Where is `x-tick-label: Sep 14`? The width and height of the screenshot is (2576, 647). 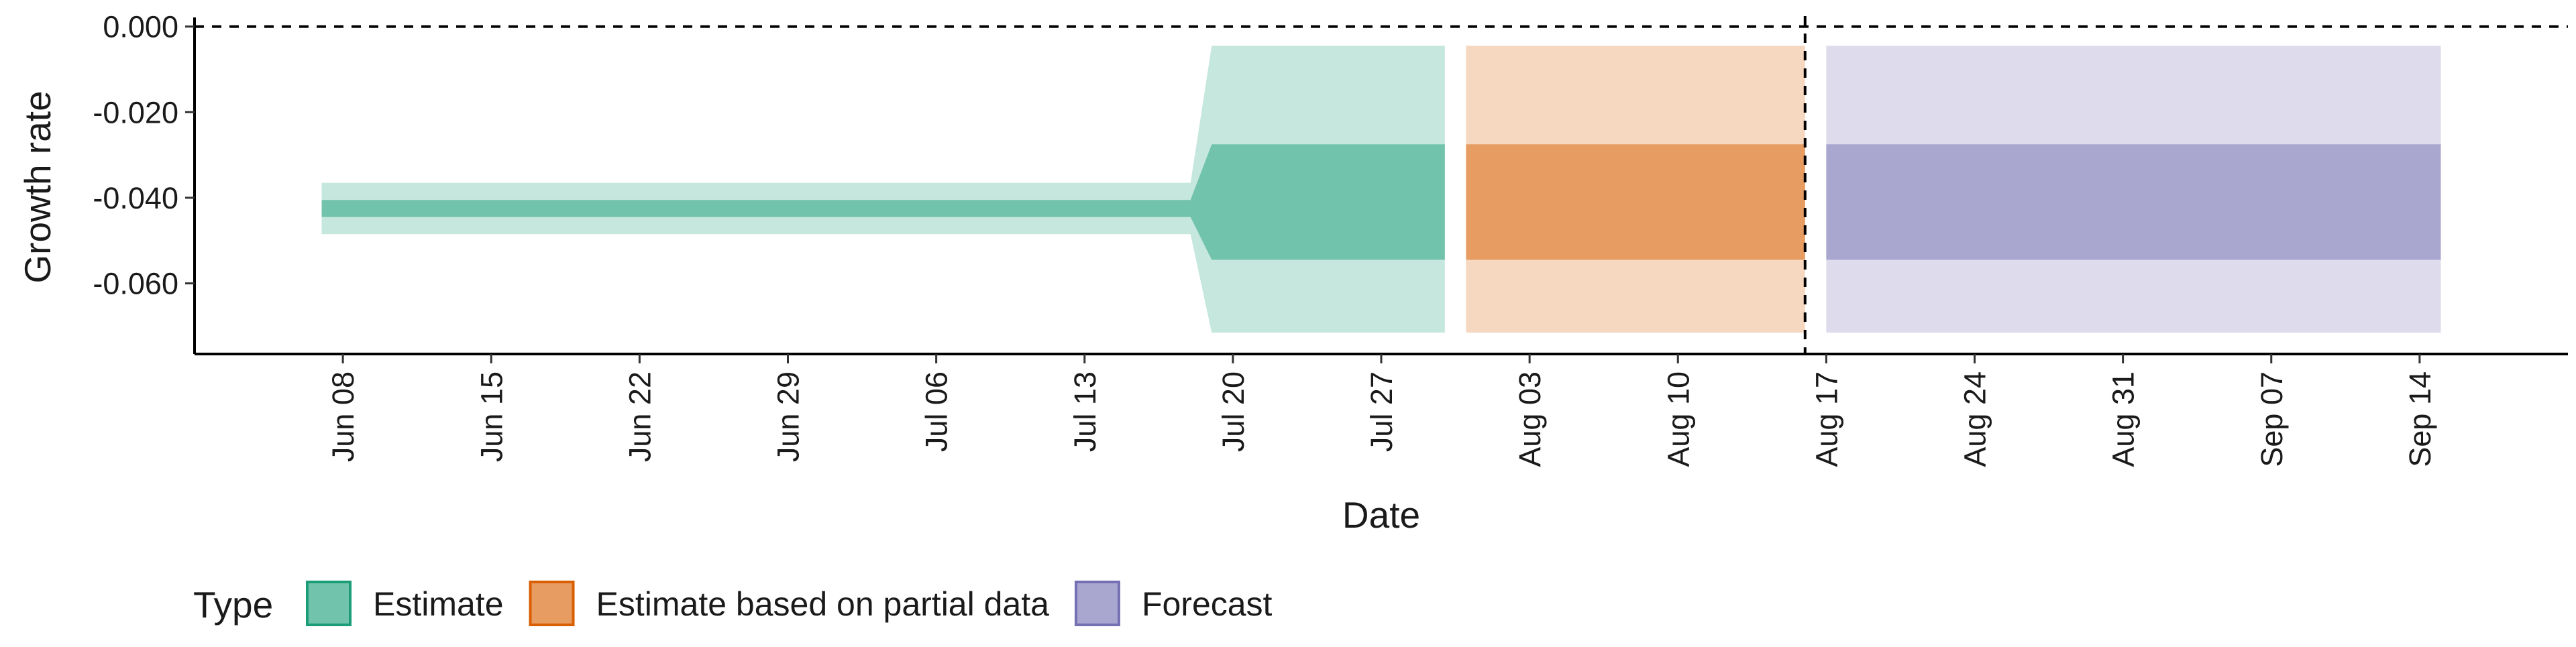 x-tick-label: Sep 14 is located at coordinates (2420, 419).